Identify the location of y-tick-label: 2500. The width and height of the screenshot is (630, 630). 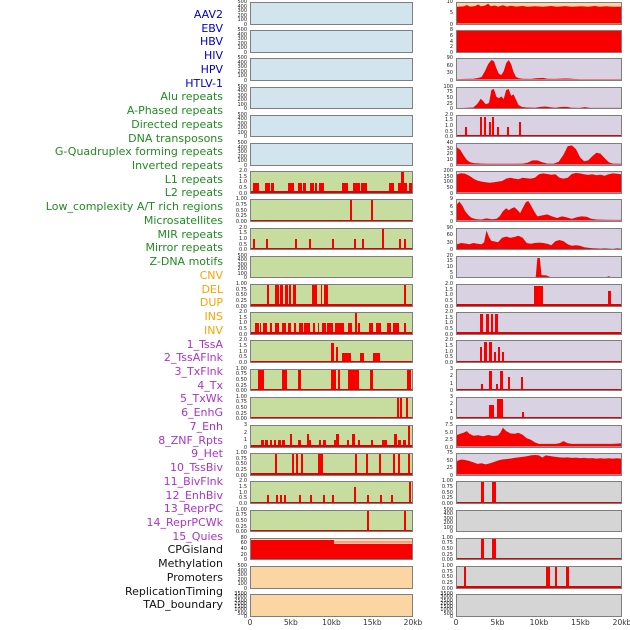
(240, 600).